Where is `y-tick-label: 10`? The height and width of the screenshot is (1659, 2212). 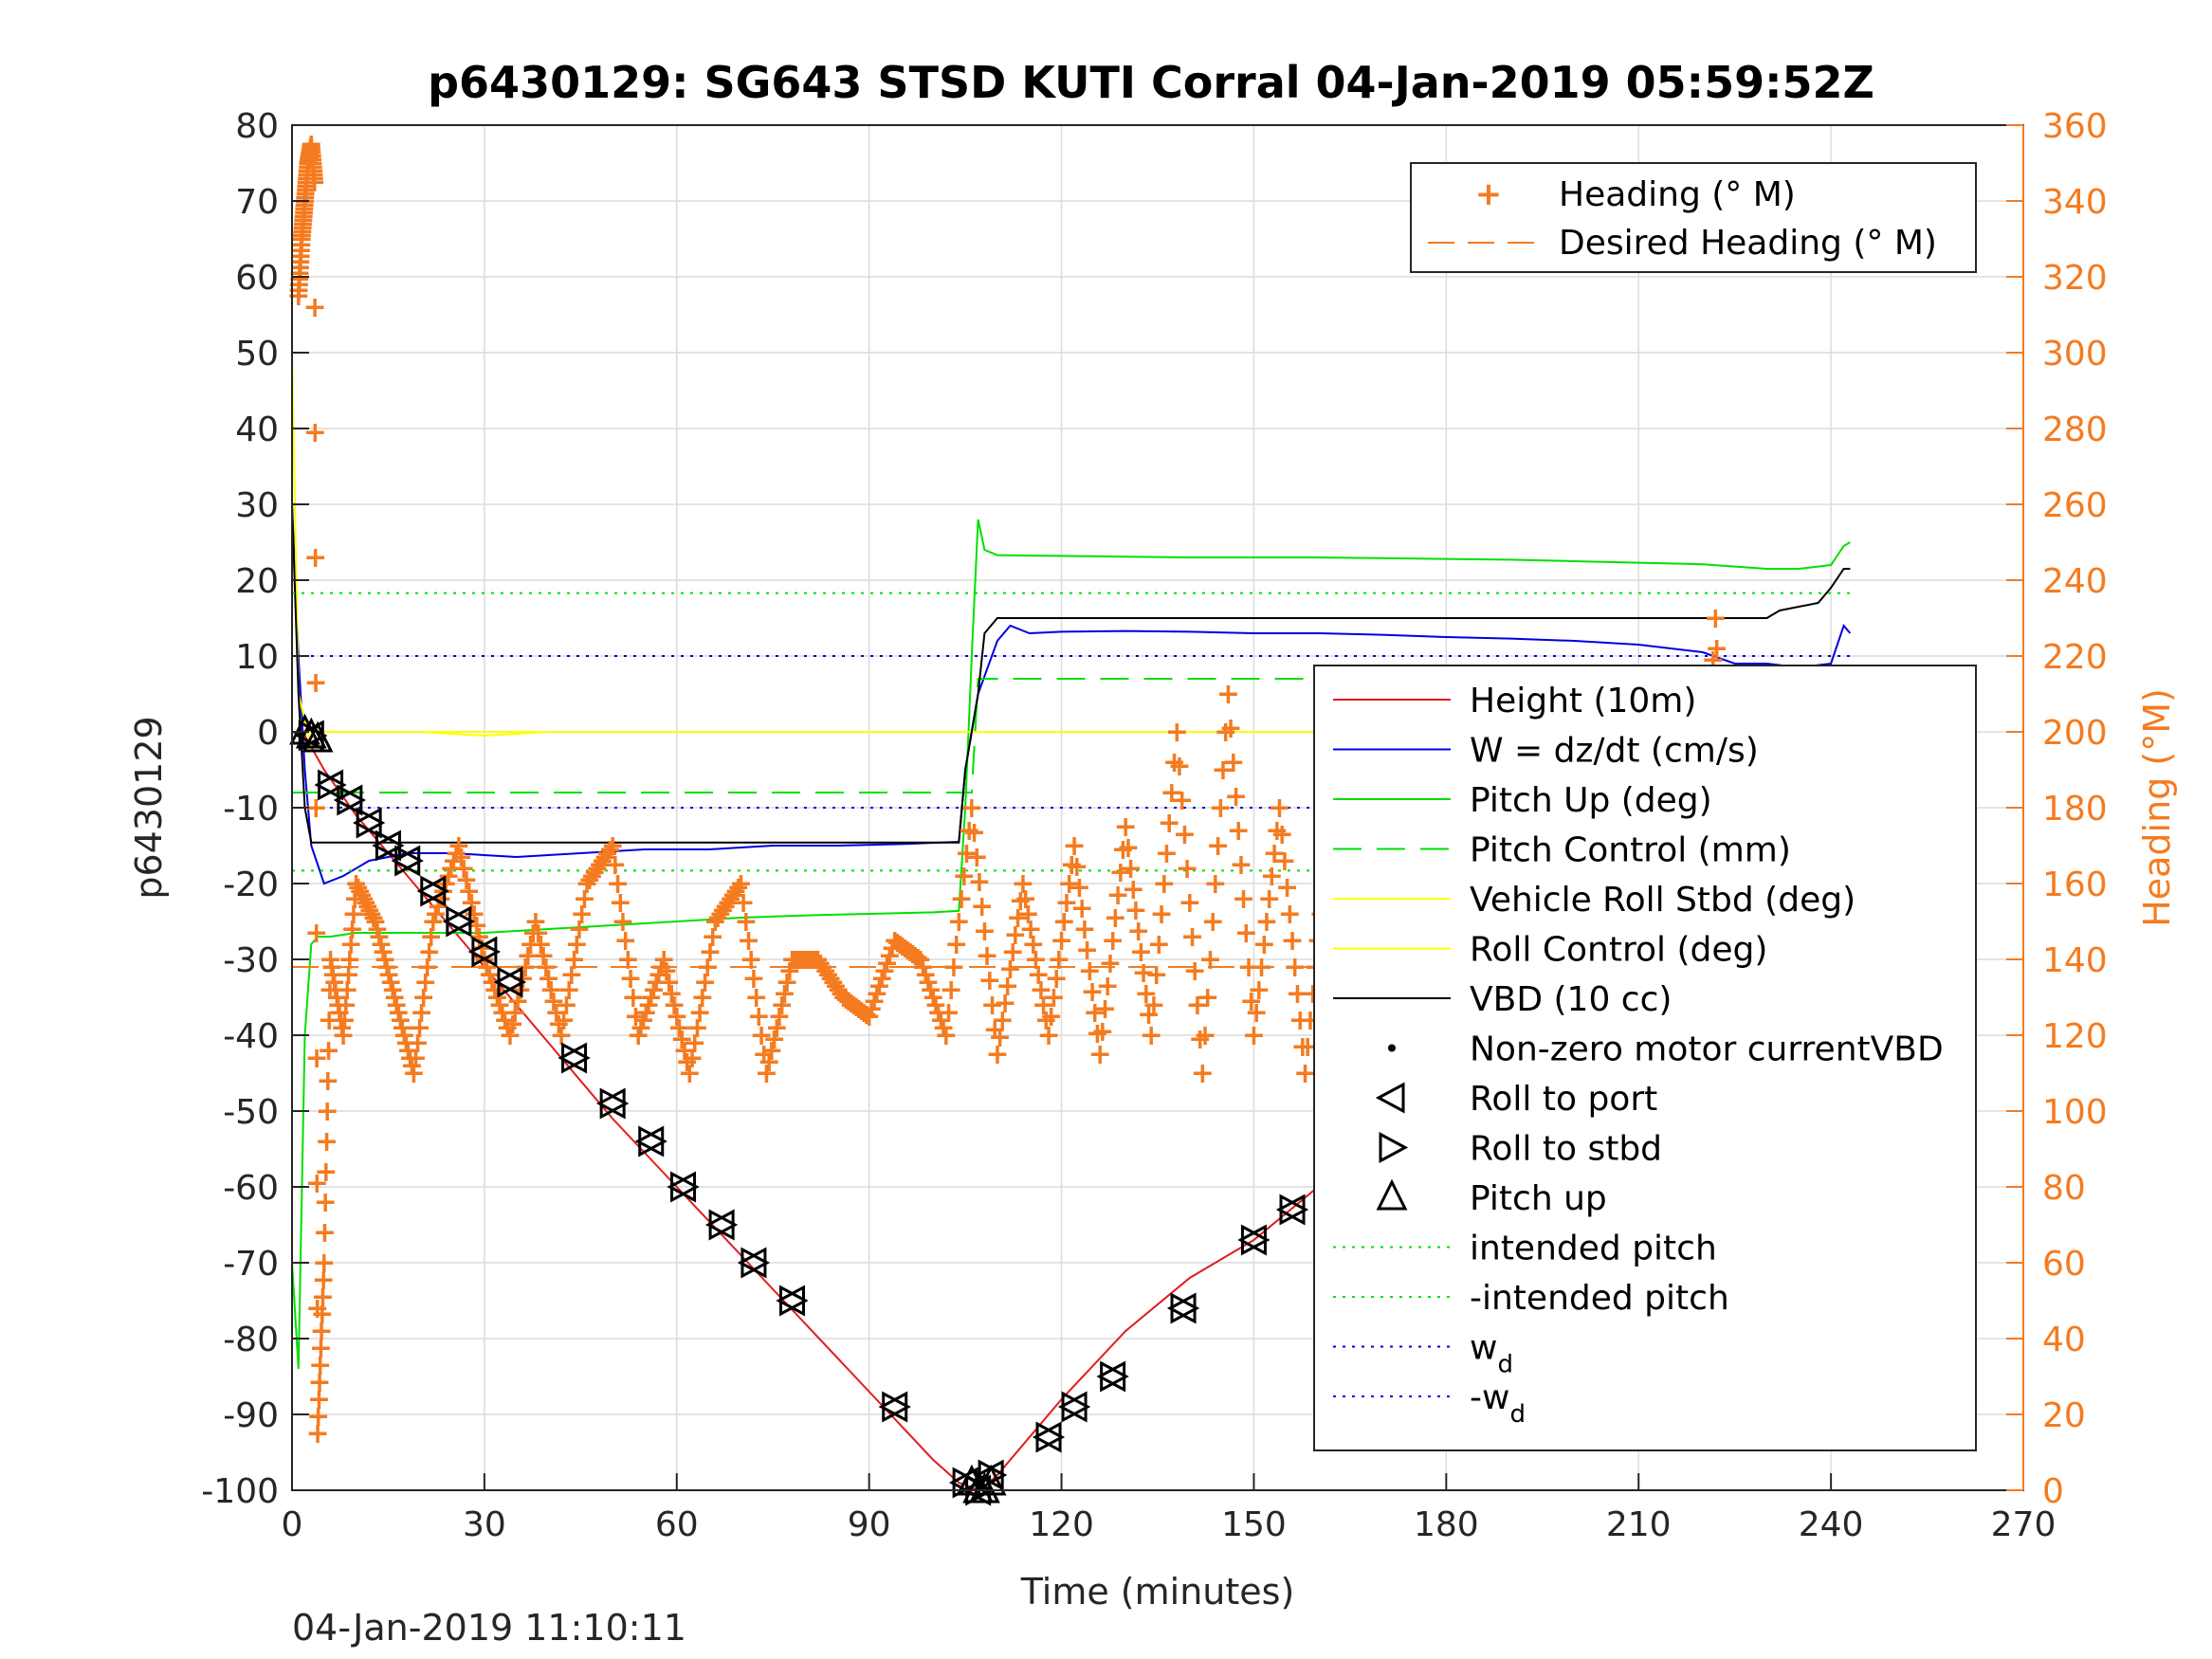
y-tick-label: 10 is located at coordinates (257, 657).